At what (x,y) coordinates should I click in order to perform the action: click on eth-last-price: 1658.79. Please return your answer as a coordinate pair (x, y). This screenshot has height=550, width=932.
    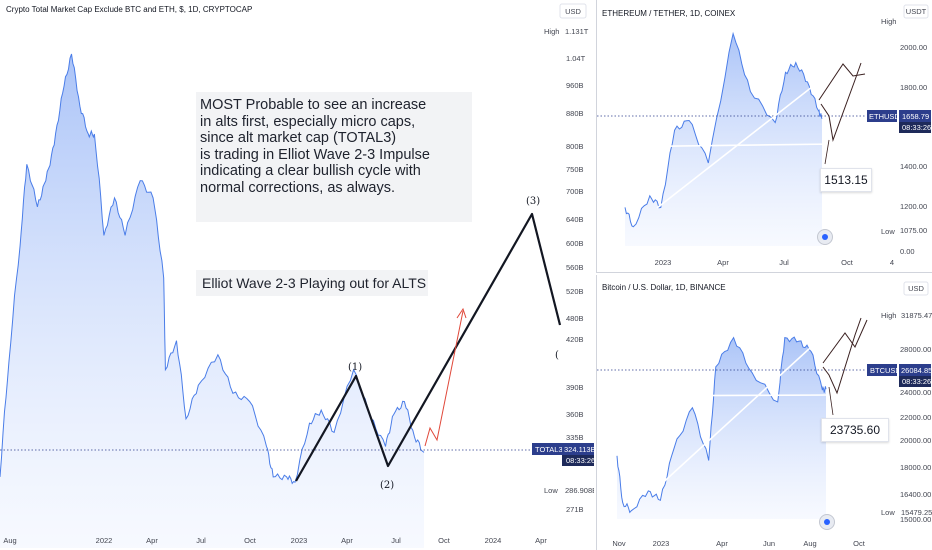
    Looking at the image, I should click on (915, 116).